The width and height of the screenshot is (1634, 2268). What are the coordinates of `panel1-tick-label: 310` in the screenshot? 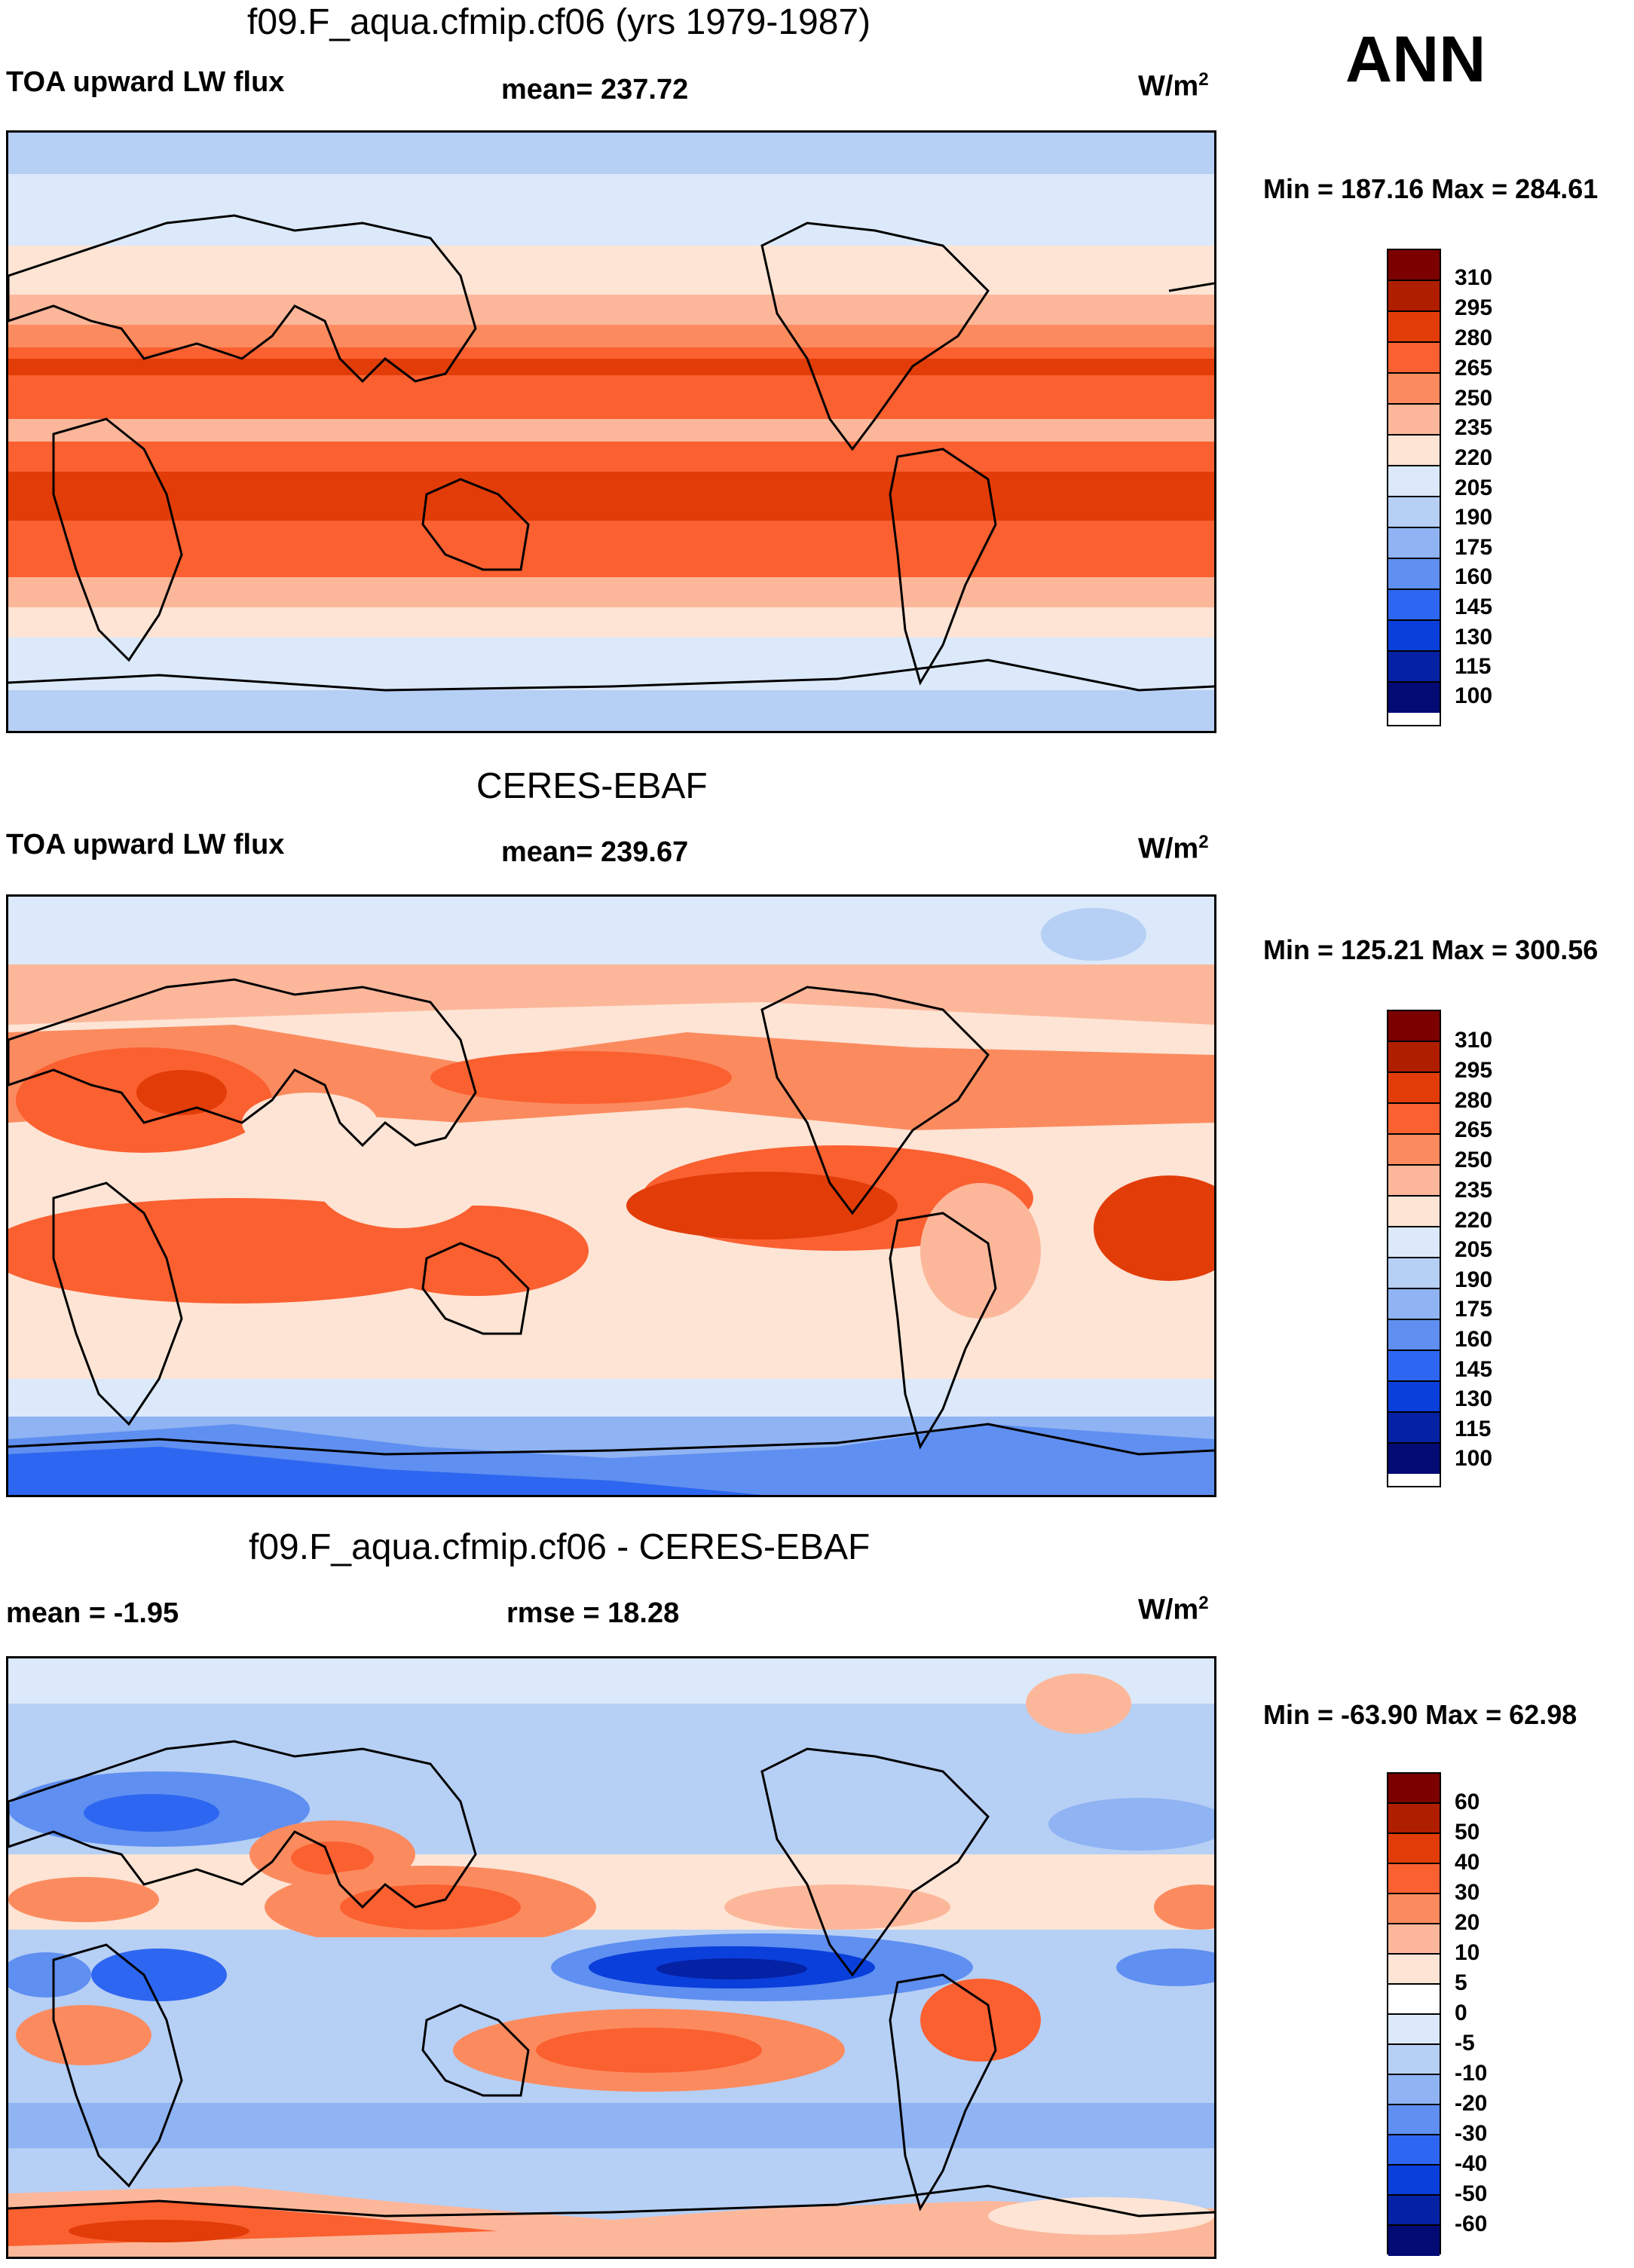 It's located at (1474, 277).